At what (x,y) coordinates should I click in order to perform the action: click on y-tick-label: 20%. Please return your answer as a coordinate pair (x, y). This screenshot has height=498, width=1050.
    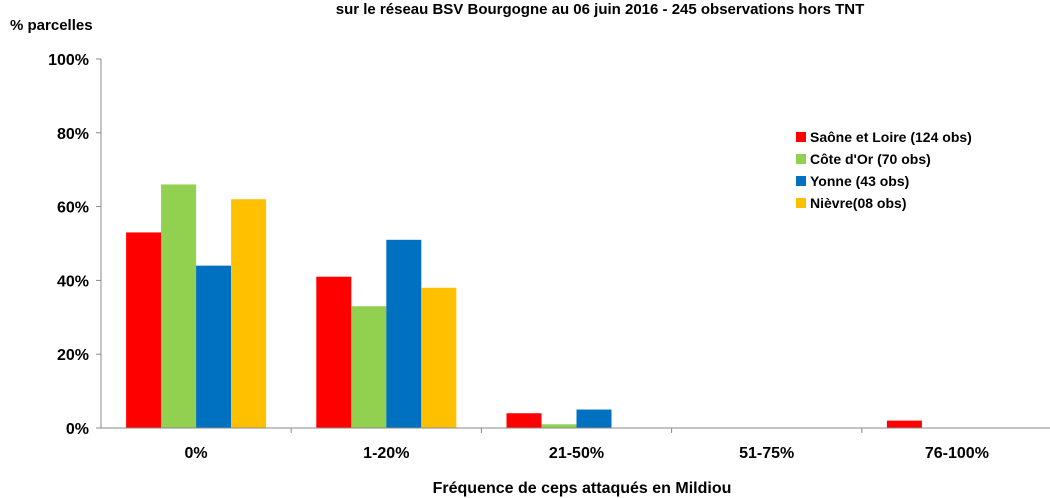
    Looking at the image, I should click on (73, 355).